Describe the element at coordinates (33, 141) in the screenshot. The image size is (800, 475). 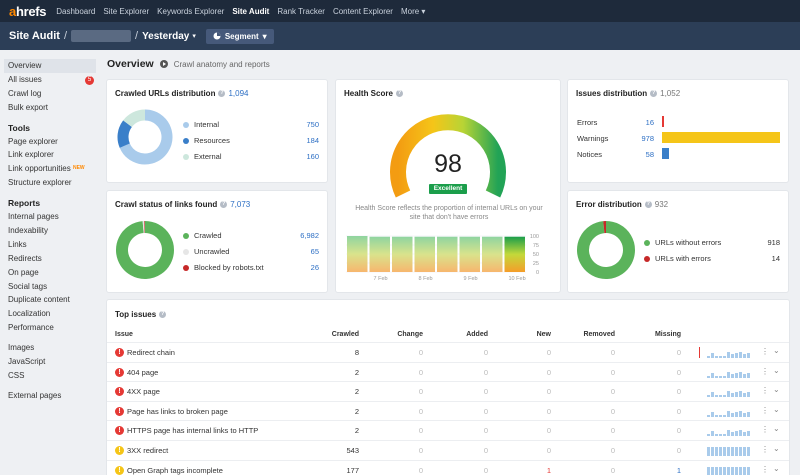
I see `sidebar-item-page-explorer: Page explorer` at that location.